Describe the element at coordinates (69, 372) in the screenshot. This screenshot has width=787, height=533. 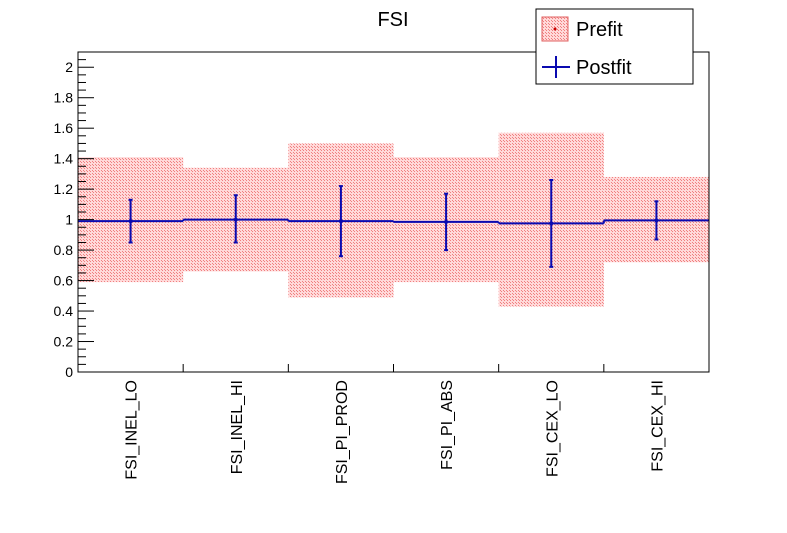
I see `y-tick-label: 0` at that location.